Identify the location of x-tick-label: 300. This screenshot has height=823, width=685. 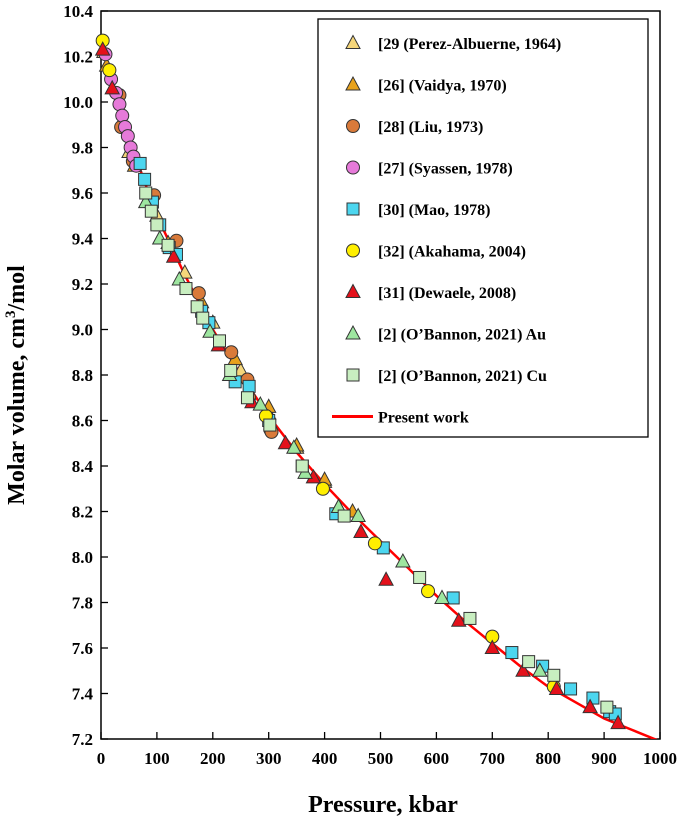
(269, 758).